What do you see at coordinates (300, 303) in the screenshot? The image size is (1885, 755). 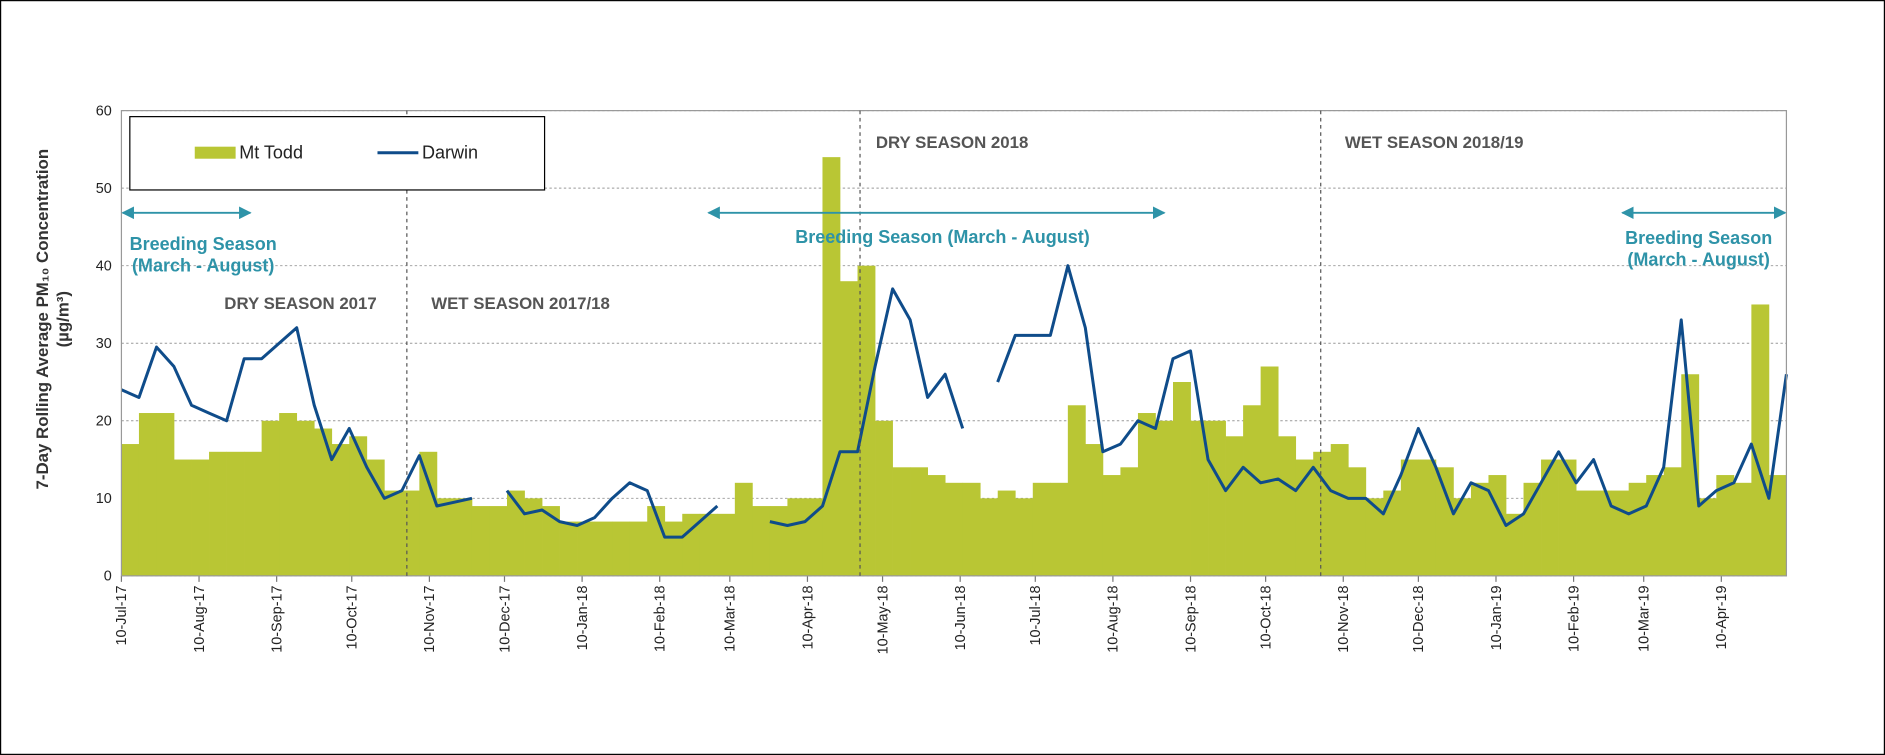 I see `season-label: DRY SEASON 2017` at bounding box center [300, 303].